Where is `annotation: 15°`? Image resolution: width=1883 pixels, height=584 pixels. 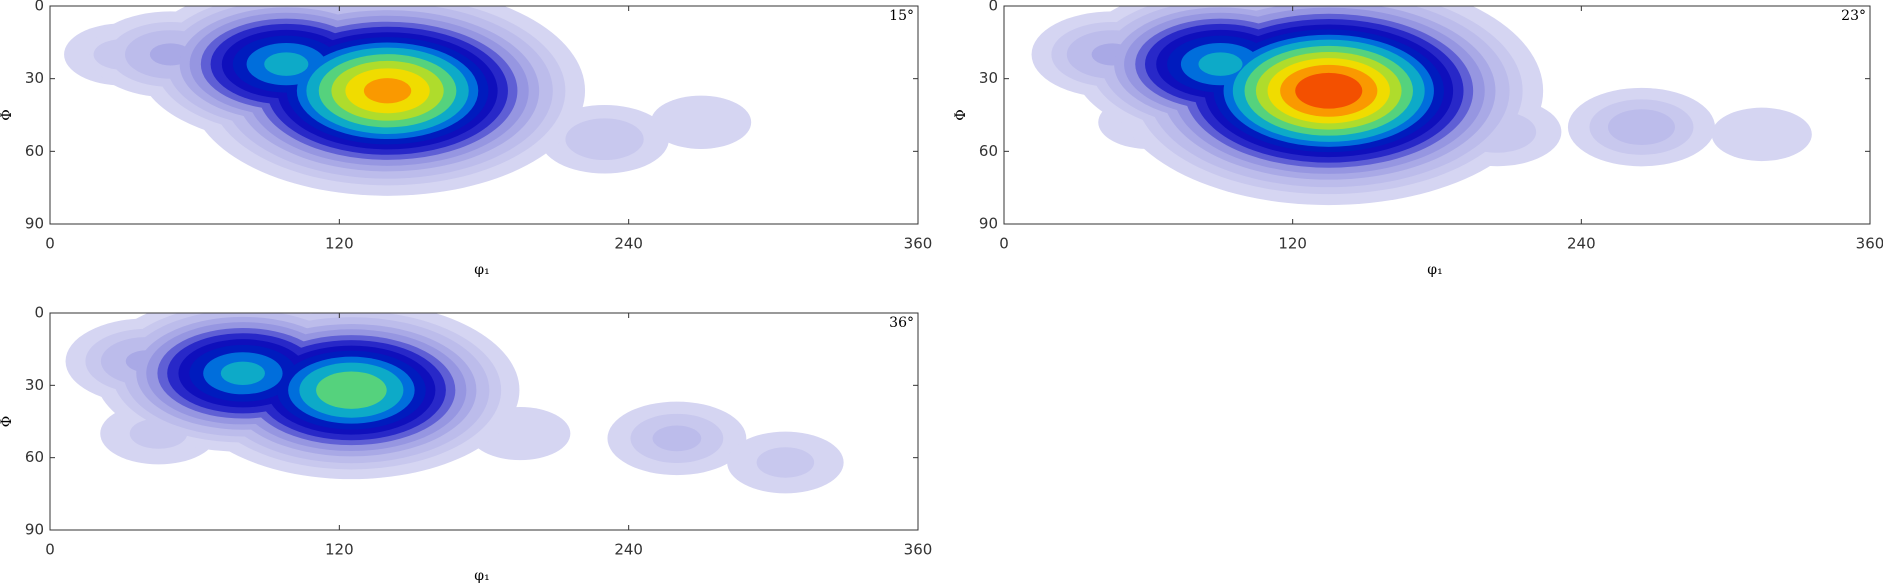
annotation: 15° is located at coordinates (901, 16).